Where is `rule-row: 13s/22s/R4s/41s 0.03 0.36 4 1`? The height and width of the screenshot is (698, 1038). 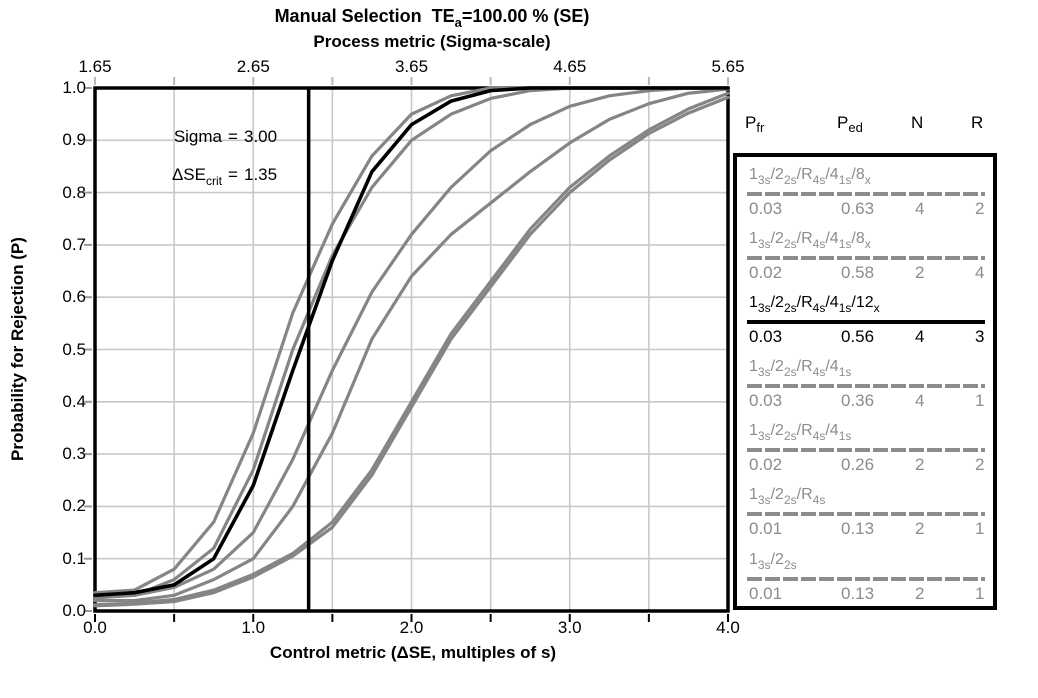 rule-row: 13s/22s/R4s/41s 0.03 0.36 4 1 is located at coordinates (865, 381).